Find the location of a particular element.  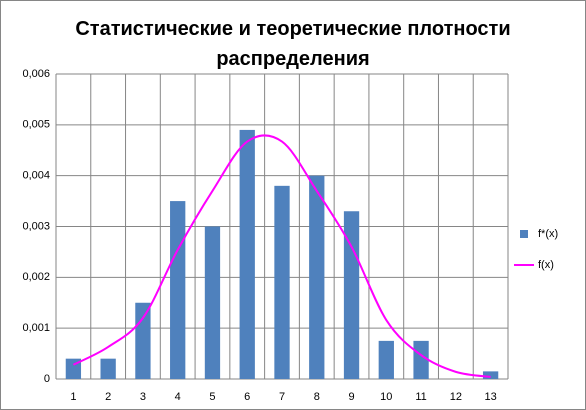

x-tick-label: 11 is located at coordinates (420, 397).